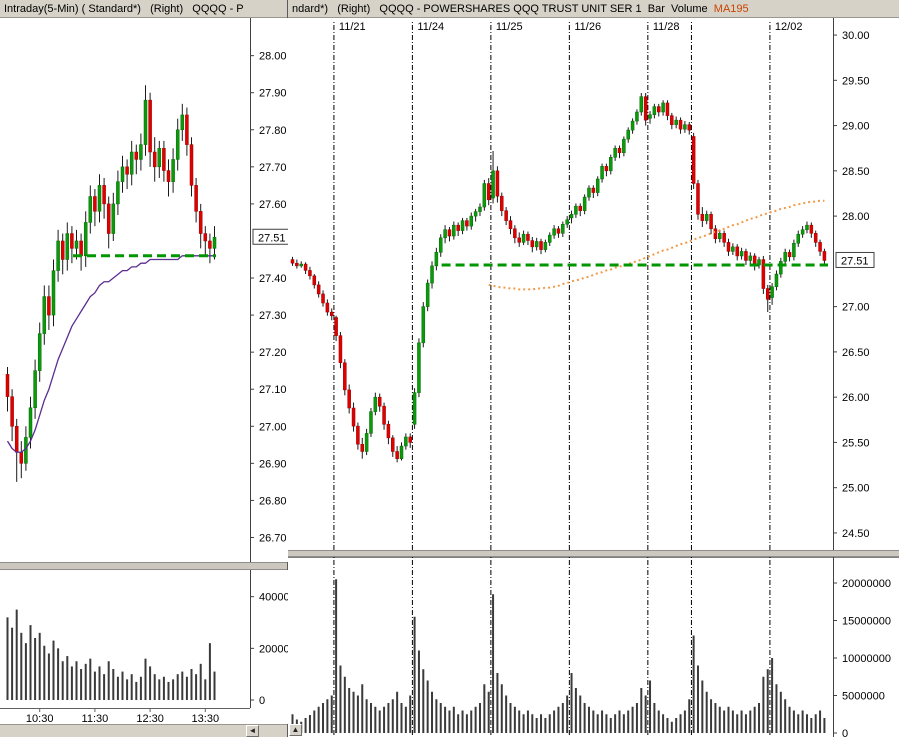 The image size is (899, 737). Describe the element at coordinates (252, 731) in the screenshot. I see `scroll-left-button: ◄` at that location.